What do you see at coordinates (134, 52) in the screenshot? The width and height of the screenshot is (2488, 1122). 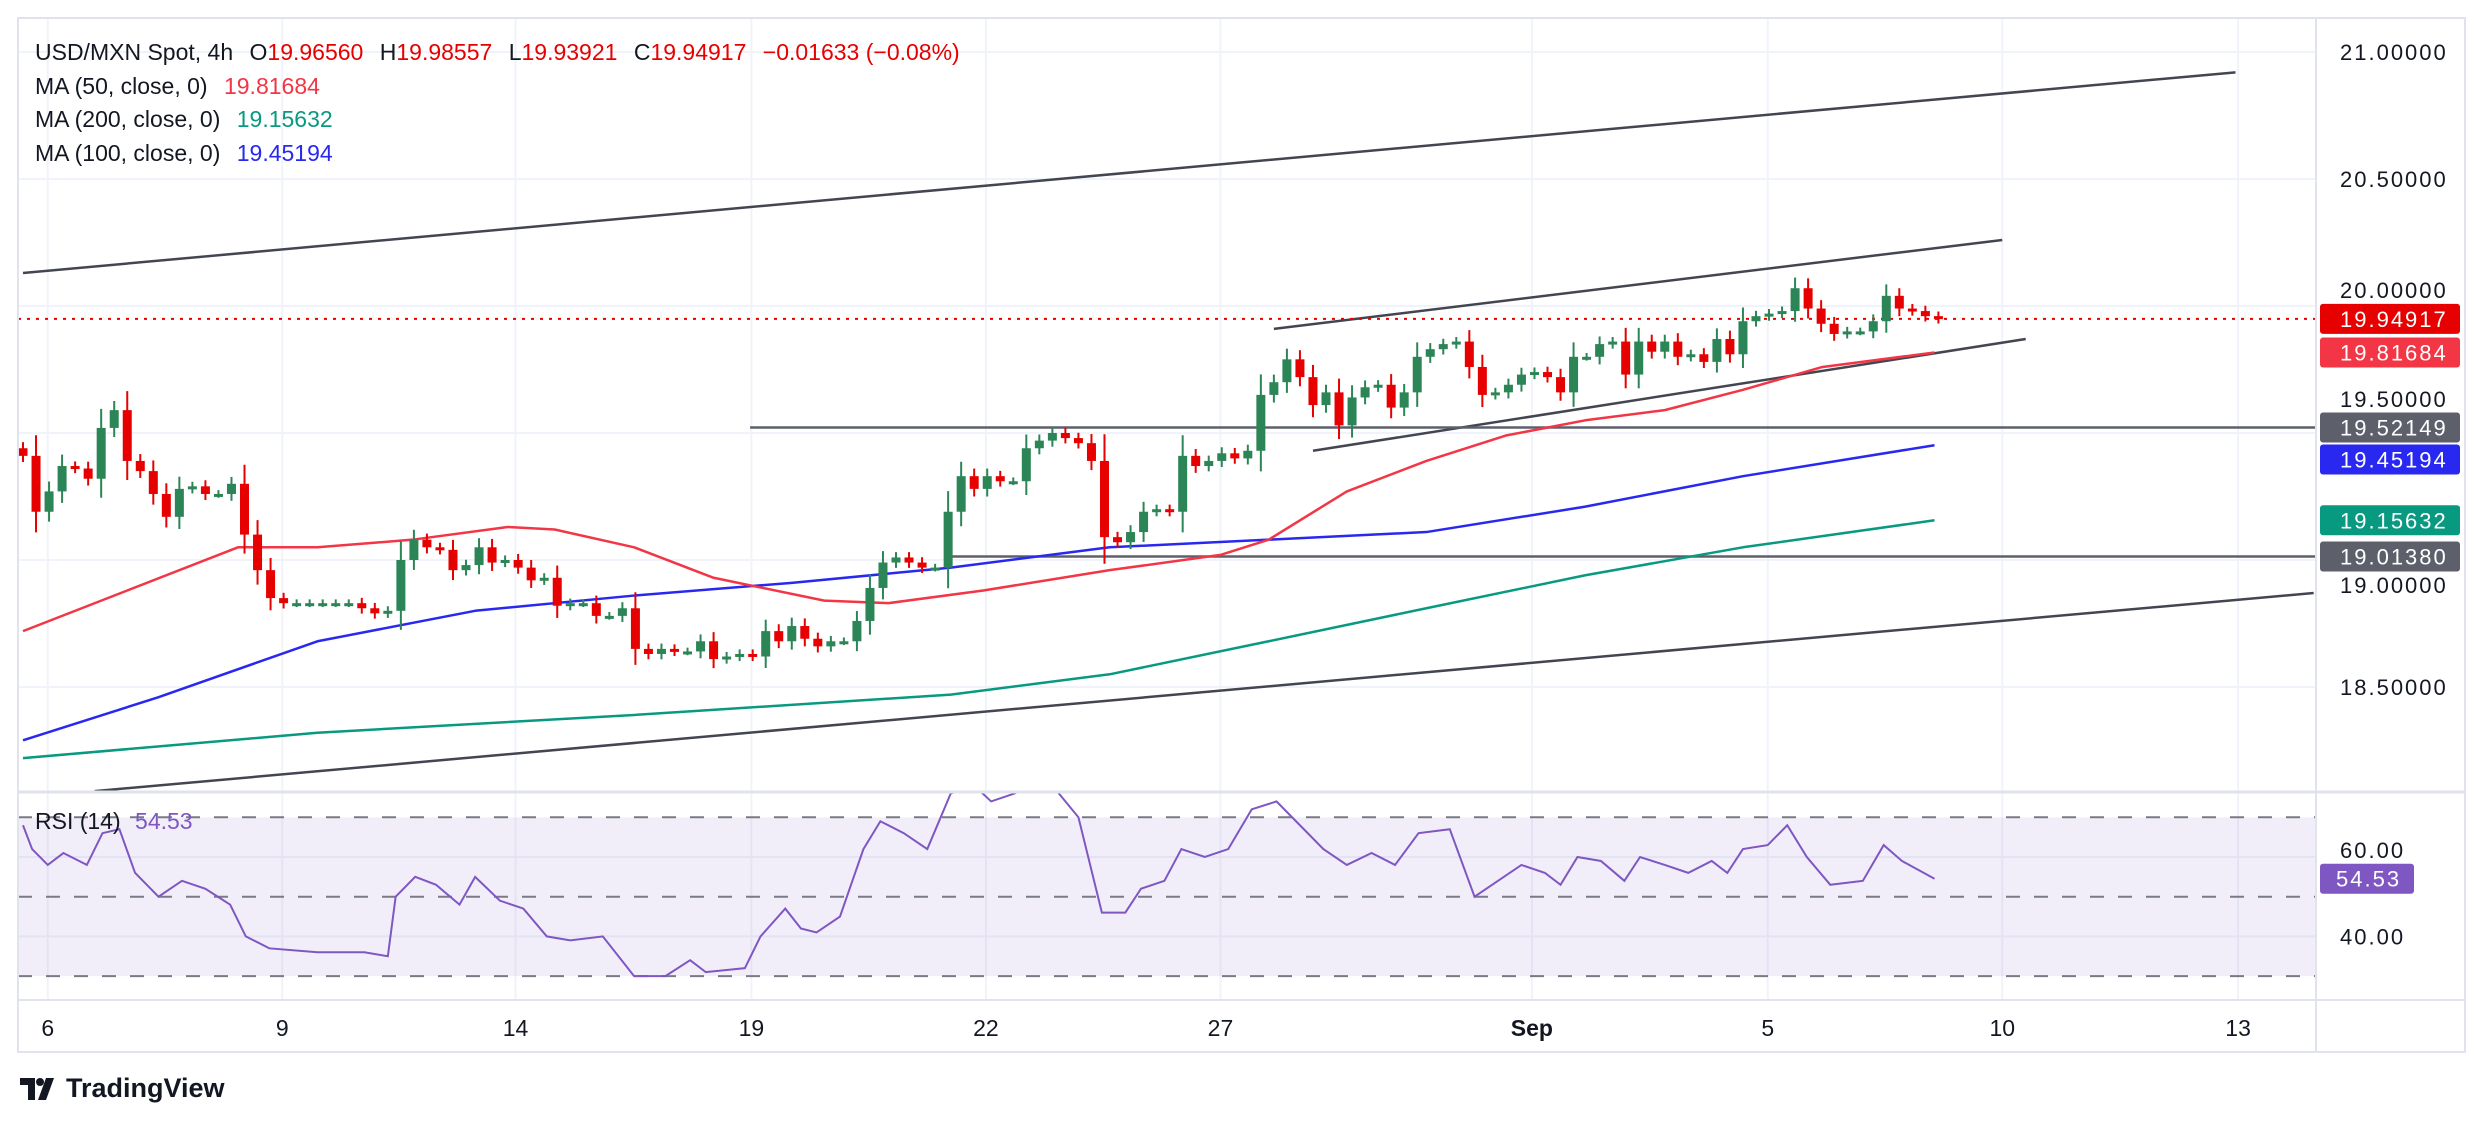 I see `symbol-title: USD/MXN Spot, 4h` at bounding box center [134, 52].